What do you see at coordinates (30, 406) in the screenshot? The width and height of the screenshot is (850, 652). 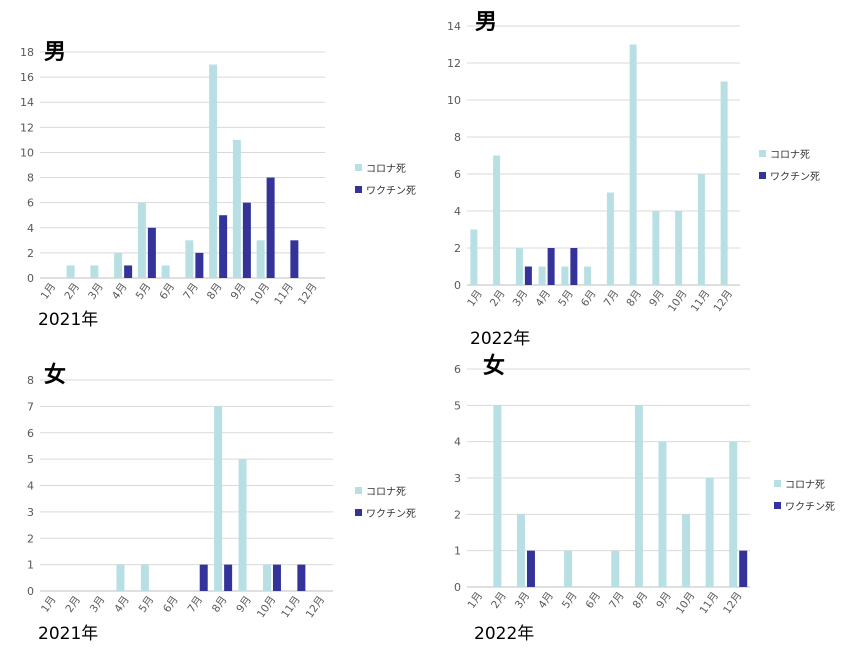 I see `y-tick-label: 7` at bounding box center [30, 406].